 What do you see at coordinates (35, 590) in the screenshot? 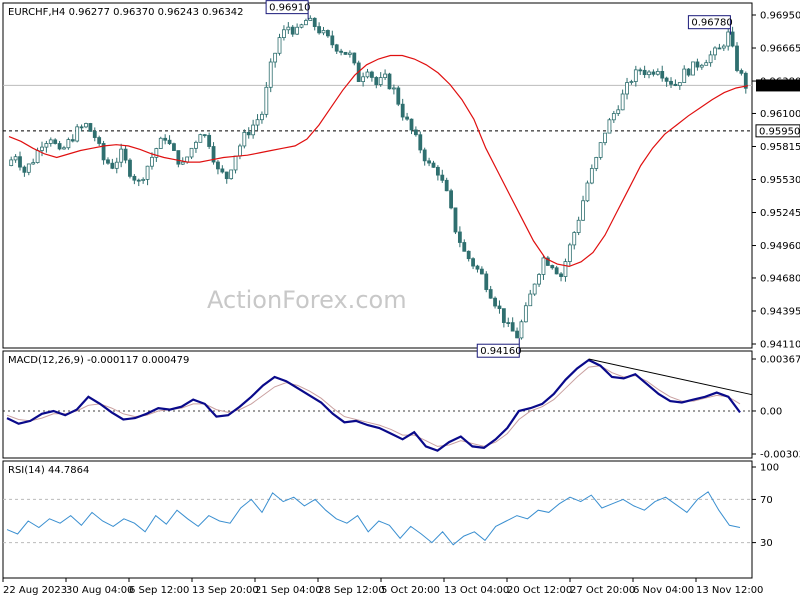
I see `x-tick-label: 22 Aug 2023` at bounding box center [35, 590].